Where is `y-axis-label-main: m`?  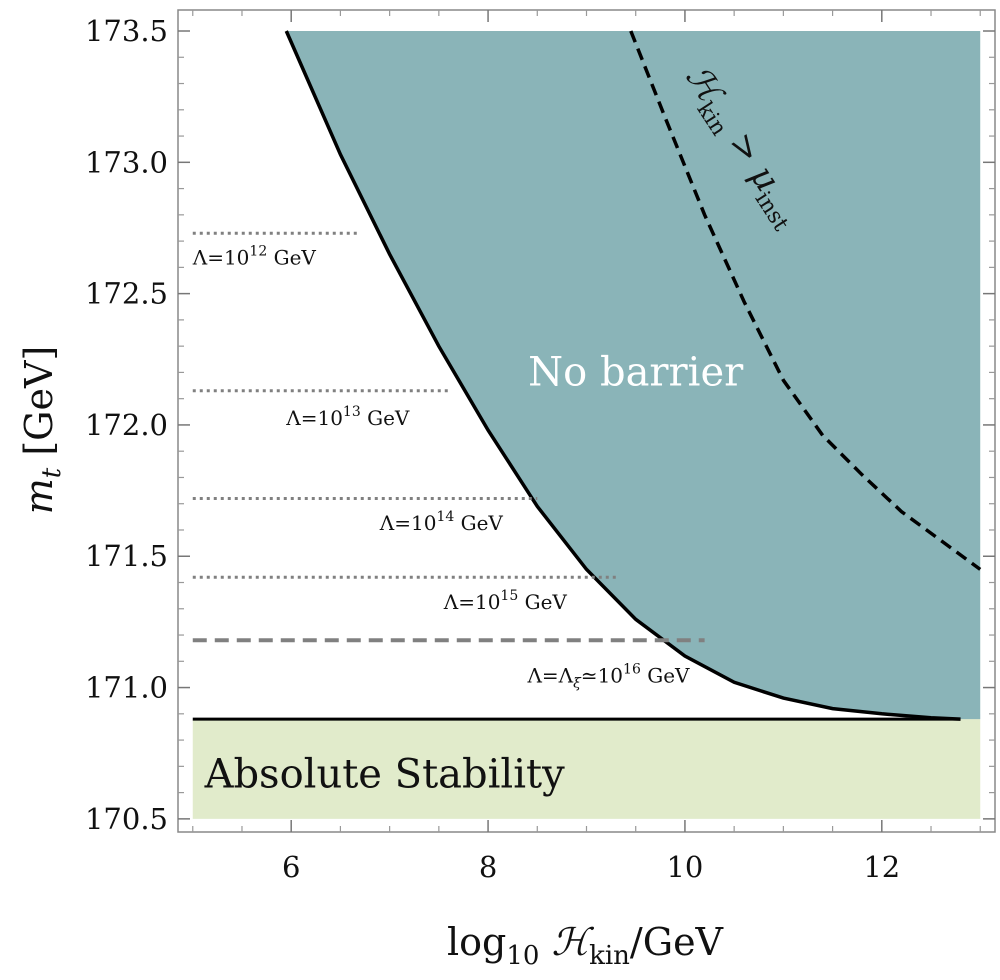 y-axis-label-main: m is located at coordinates (39, 496).